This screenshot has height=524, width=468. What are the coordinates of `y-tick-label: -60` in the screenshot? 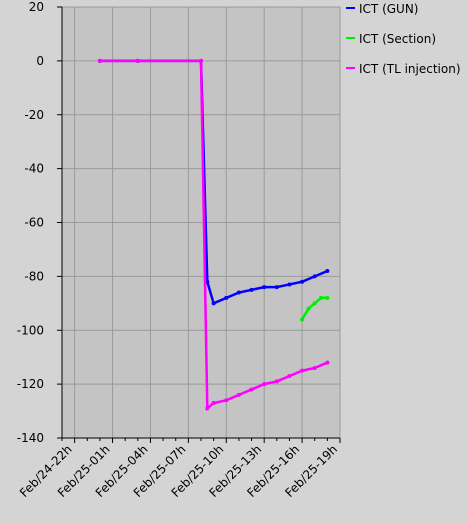 It's located at (34, 223).